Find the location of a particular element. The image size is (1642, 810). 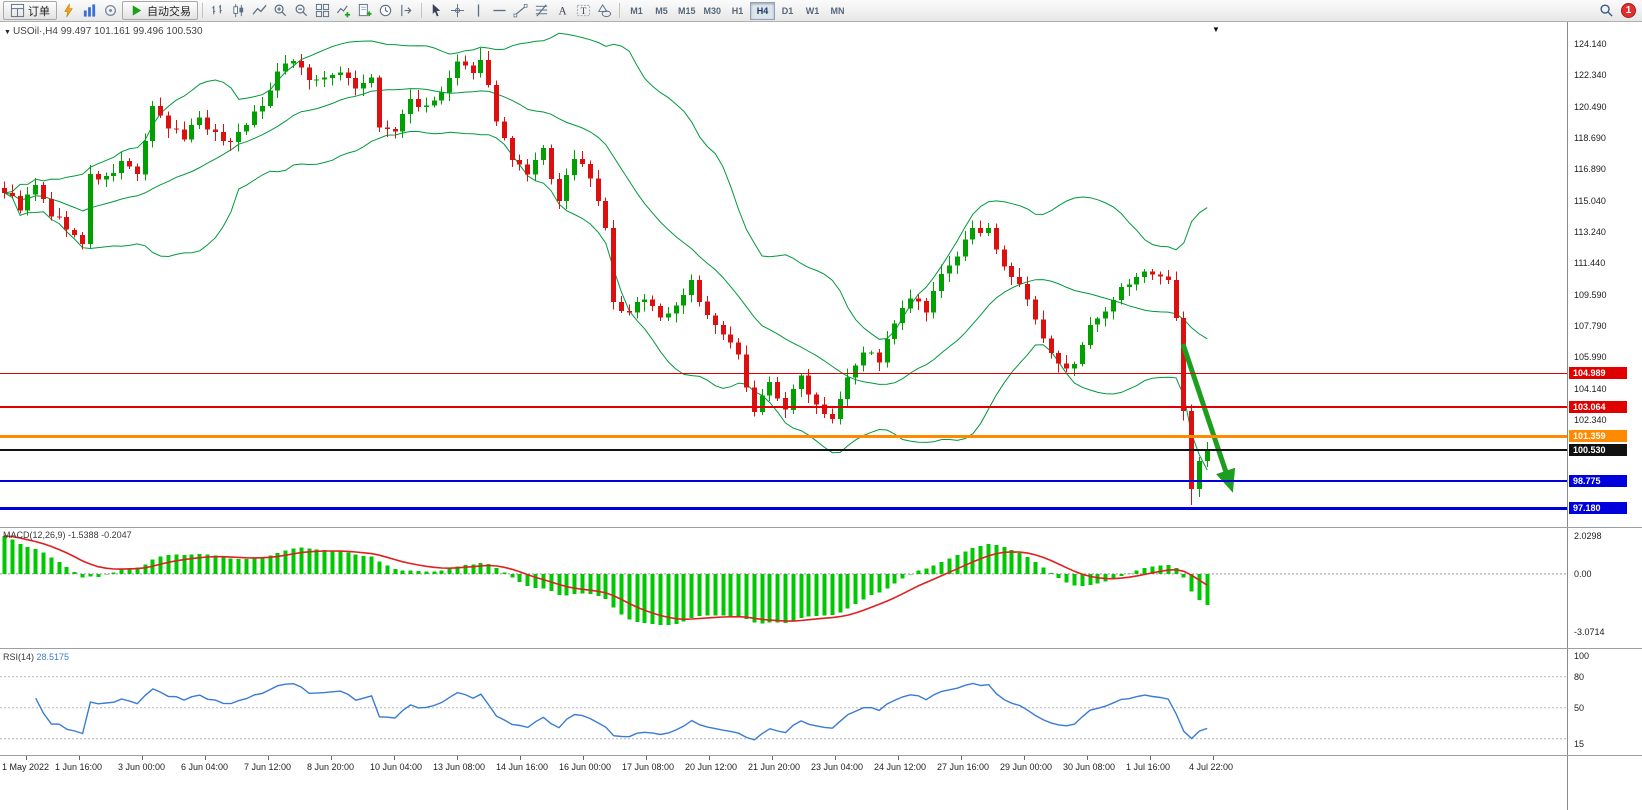

timeframe-button-mn: MN is located at coordinates (837, 11).